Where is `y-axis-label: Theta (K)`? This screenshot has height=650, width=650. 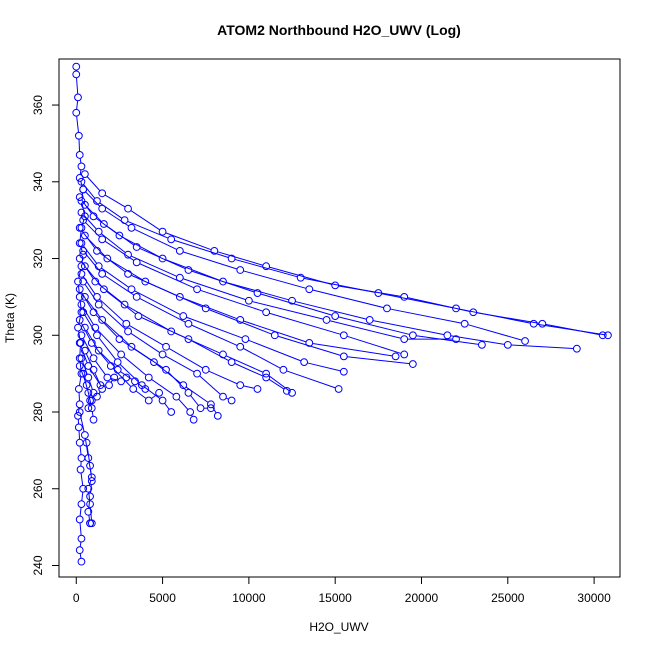 y-axis-label: Theta (K) is located at coordinates (10, 318).